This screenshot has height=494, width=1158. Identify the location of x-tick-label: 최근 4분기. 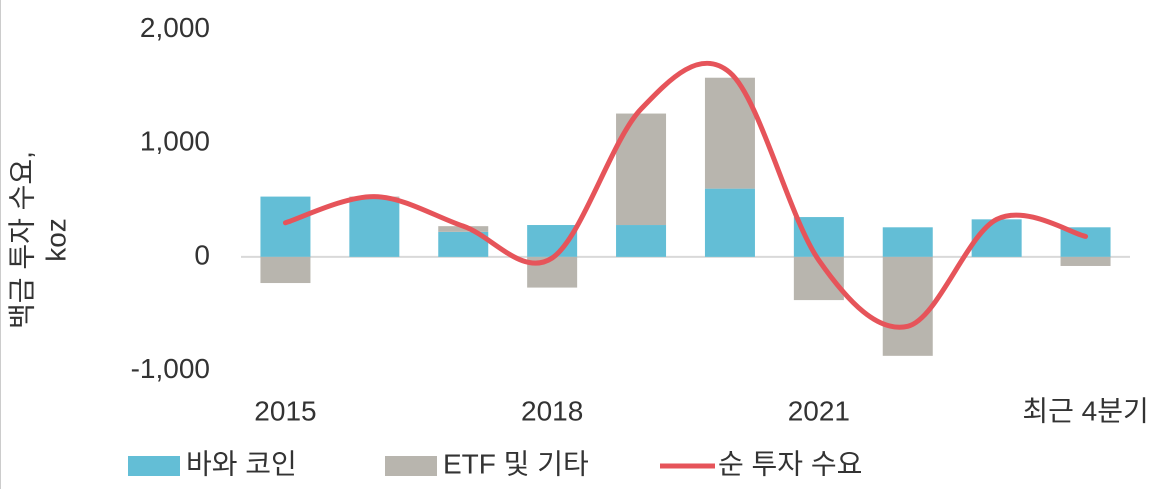
(1085, 410).